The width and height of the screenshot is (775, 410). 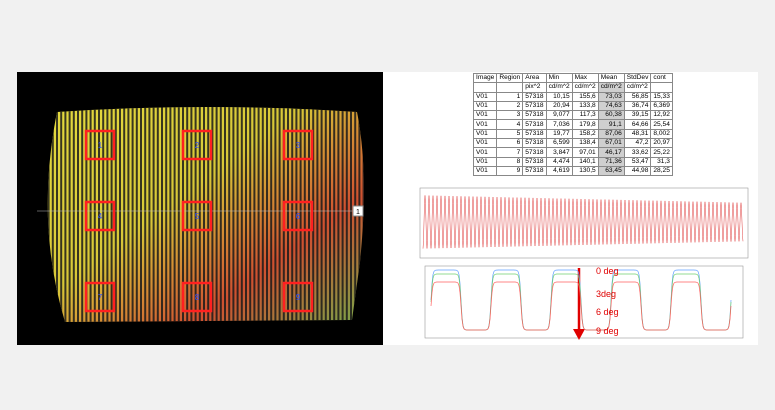 What do you see at coordinates (510, 143) in the screenshot?
I see `table-cell: 6` at bounding box center [510, 143].